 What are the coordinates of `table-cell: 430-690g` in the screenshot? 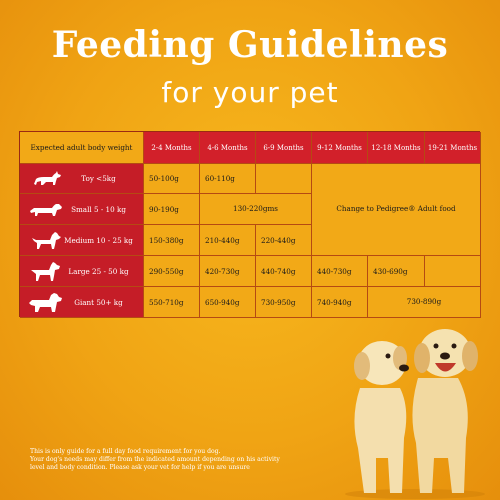 It's located at (396, 271).